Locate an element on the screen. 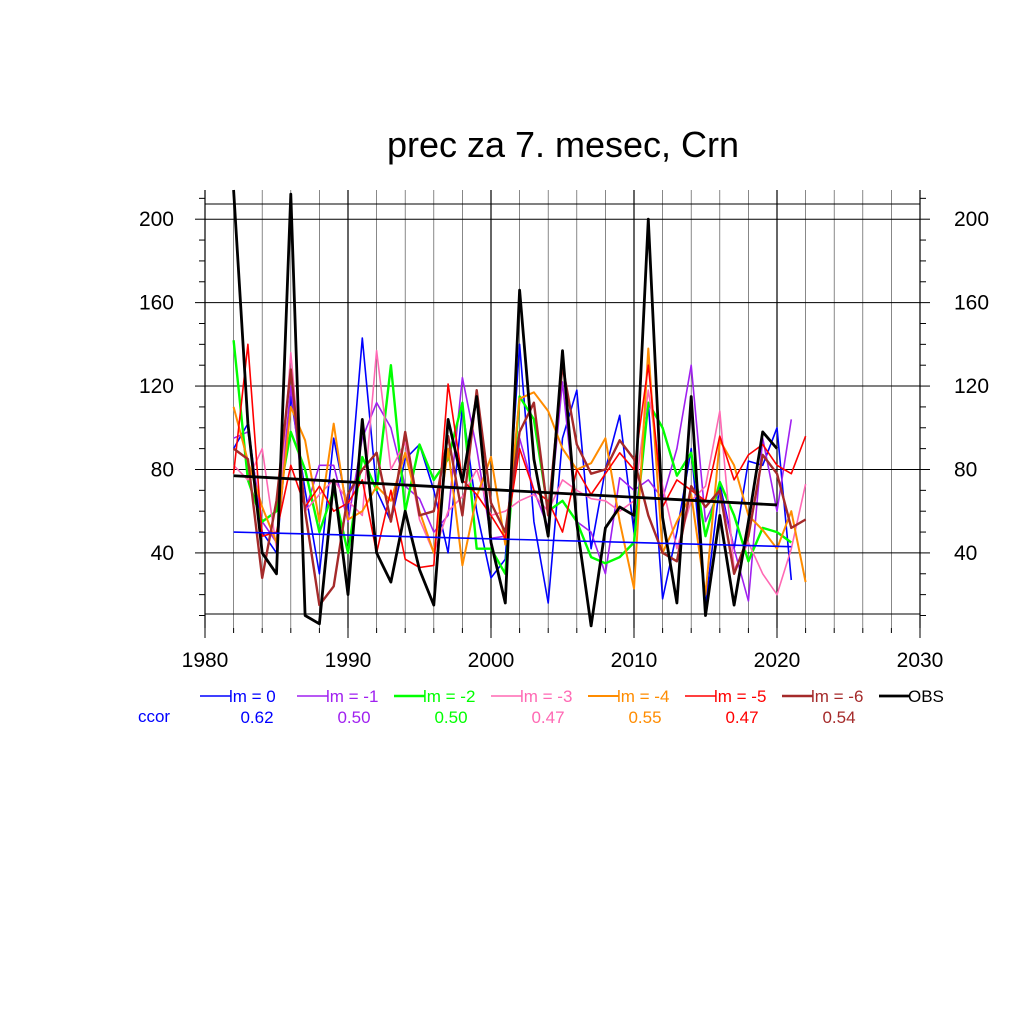  x-tick-label: 1990 is located at coordinates (348, 660).